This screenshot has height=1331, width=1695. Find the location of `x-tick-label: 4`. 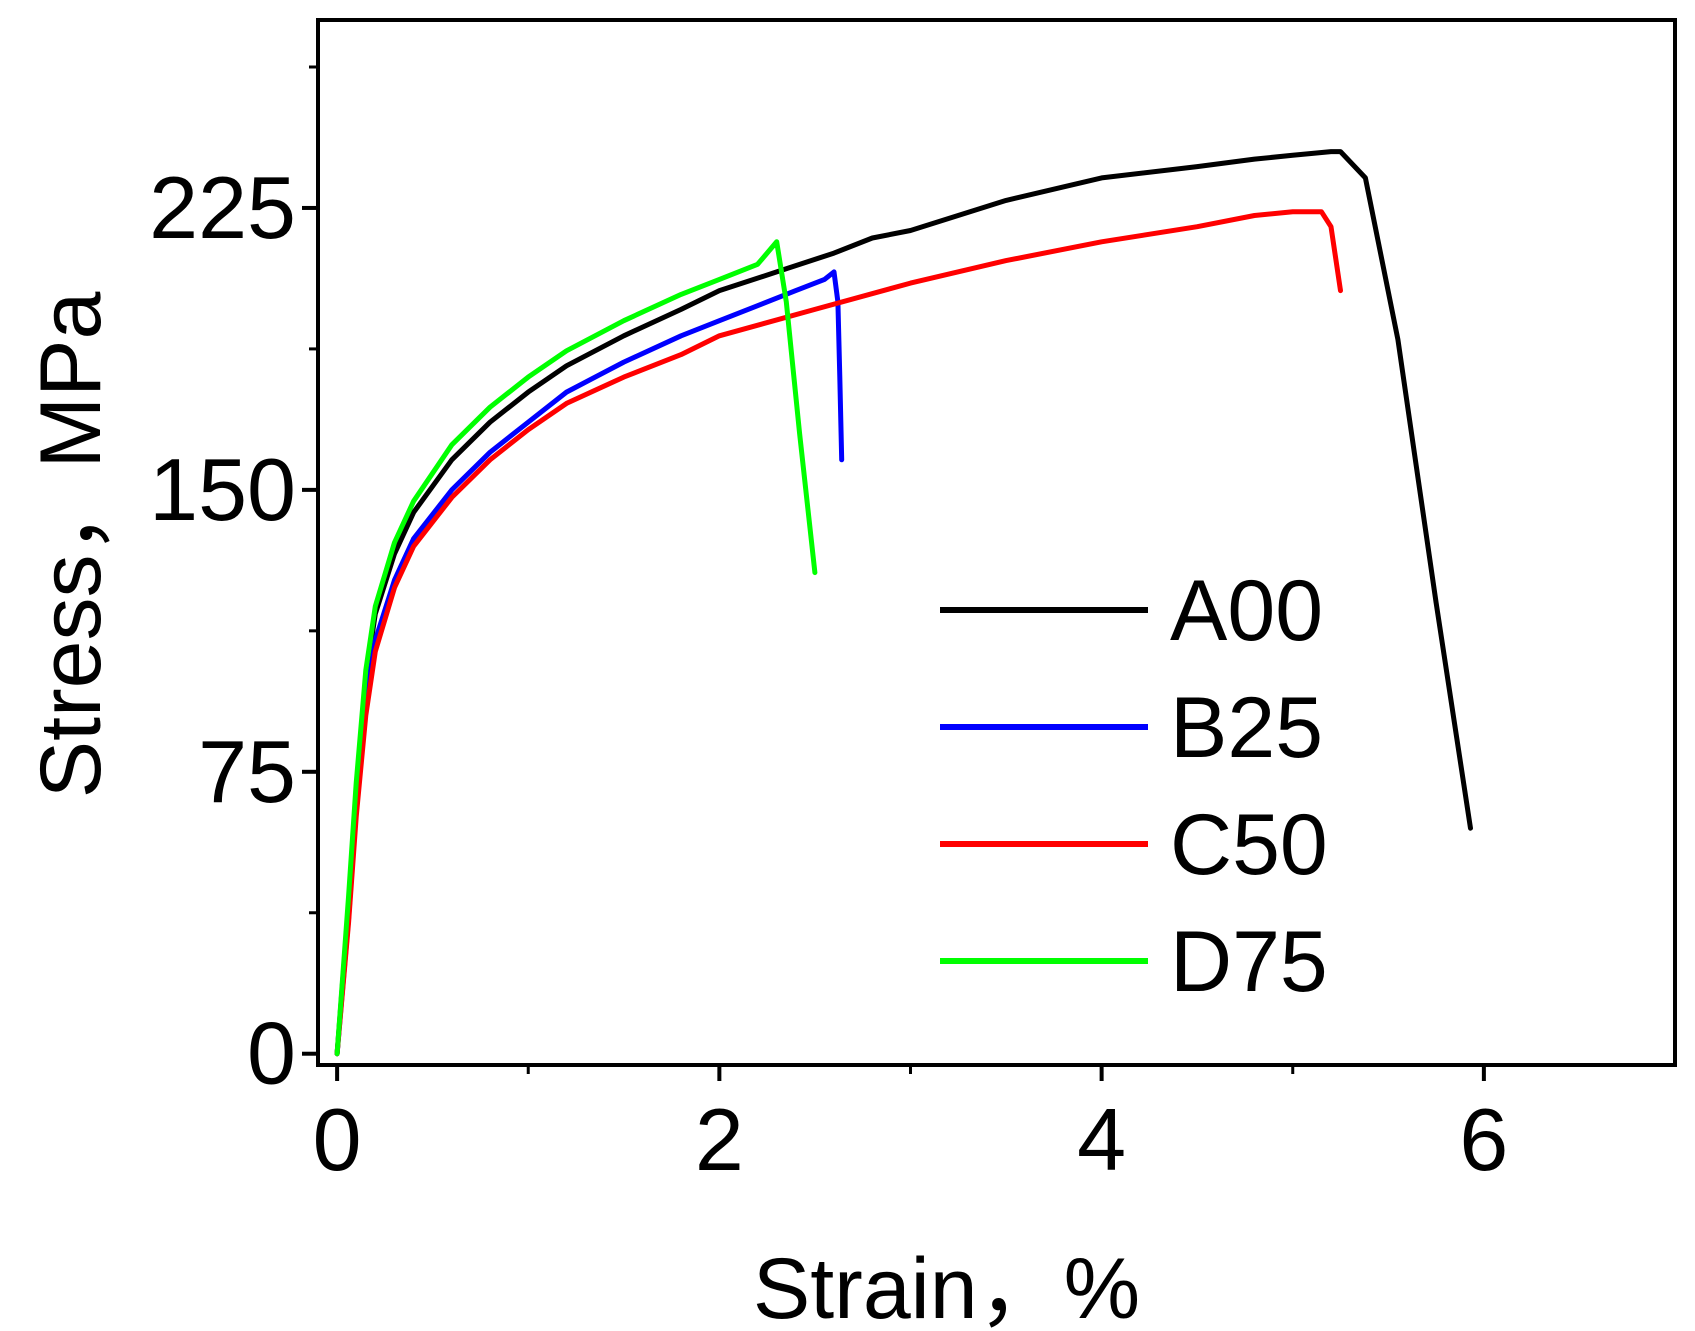

x-tick-label: 4 is located at coordinates (1101, 1139).